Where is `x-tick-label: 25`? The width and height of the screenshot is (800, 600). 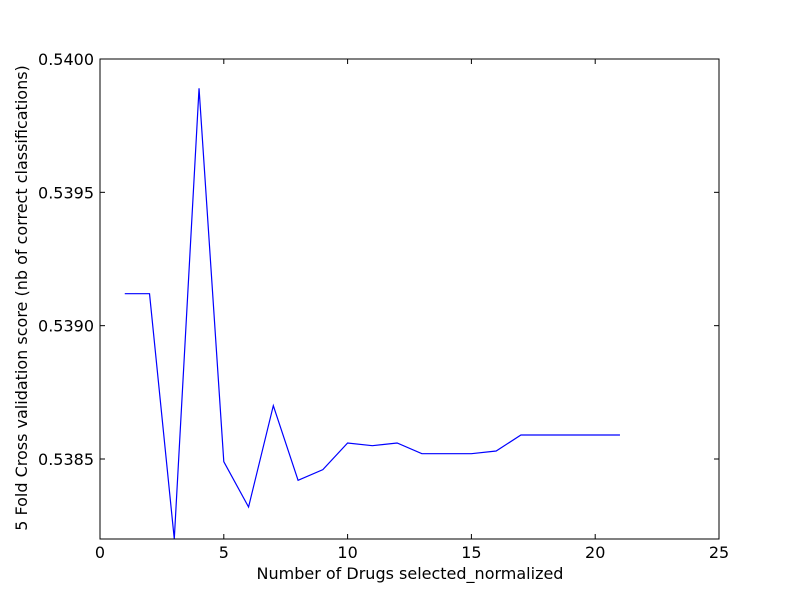
x-tick-label: 25 is located at coordinates (719, 552).